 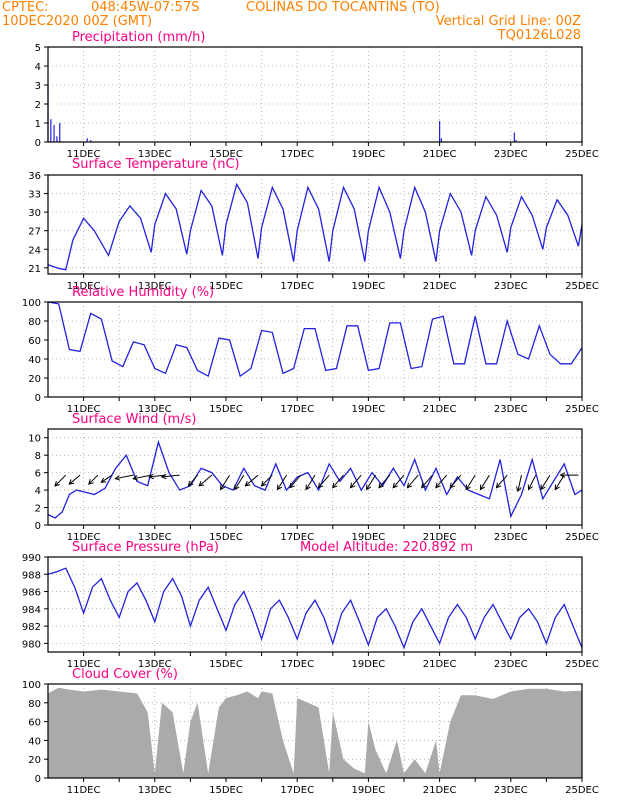 What do you see at coordinates (34, 439) in the screenshot?
I see `y-tick-label: 10` at bounding box center [34, 439].